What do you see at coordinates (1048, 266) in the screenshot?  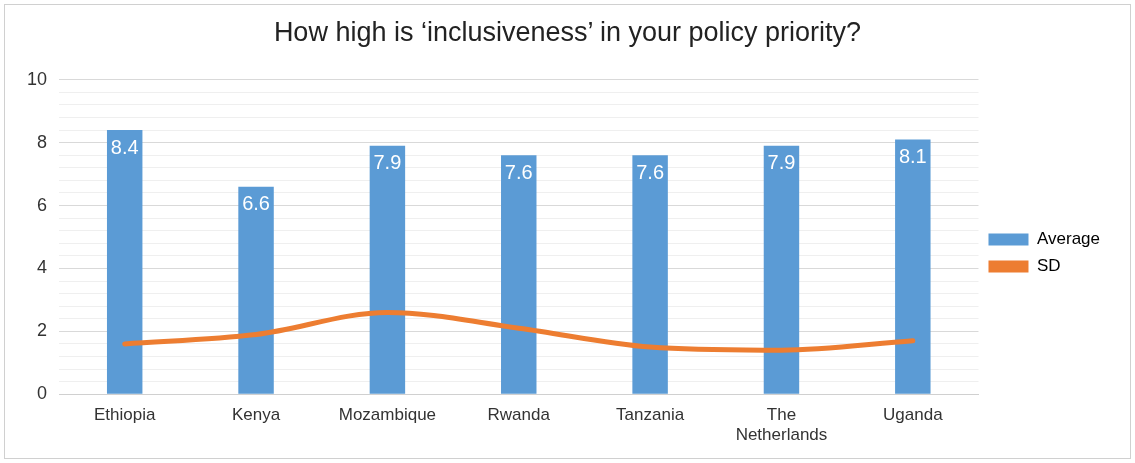 I see `legend-label: SD` at bounding box center [1048, 266].